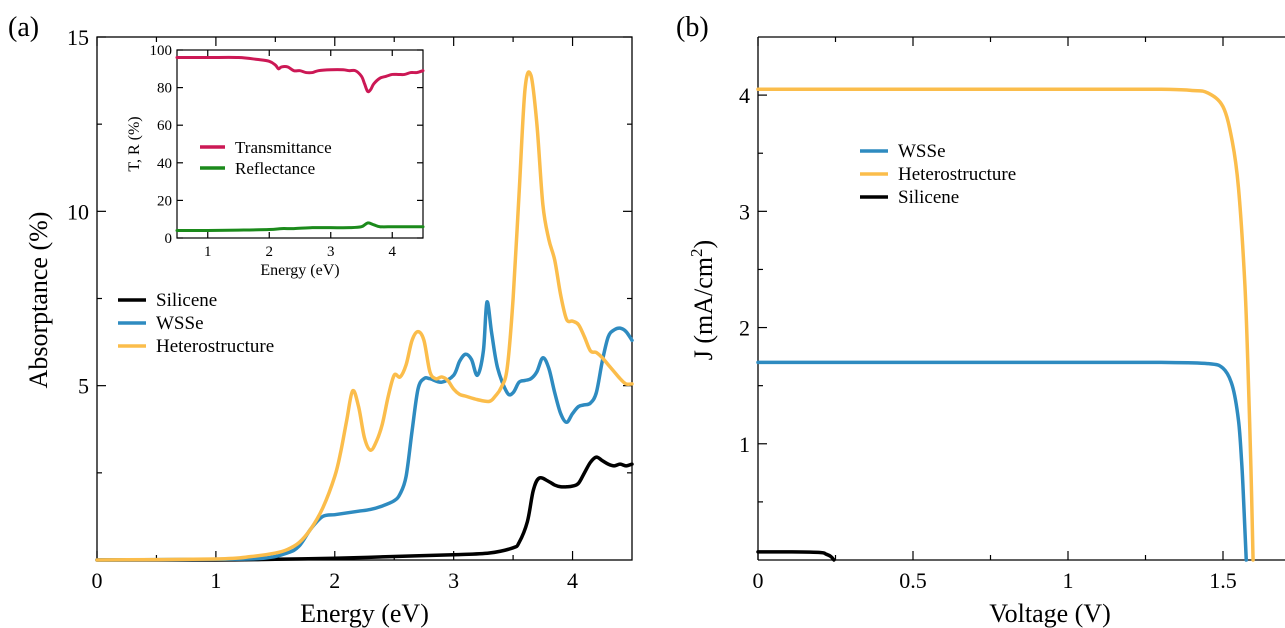  I want to click on inset-ytick-label: 20, so click(164, 201).